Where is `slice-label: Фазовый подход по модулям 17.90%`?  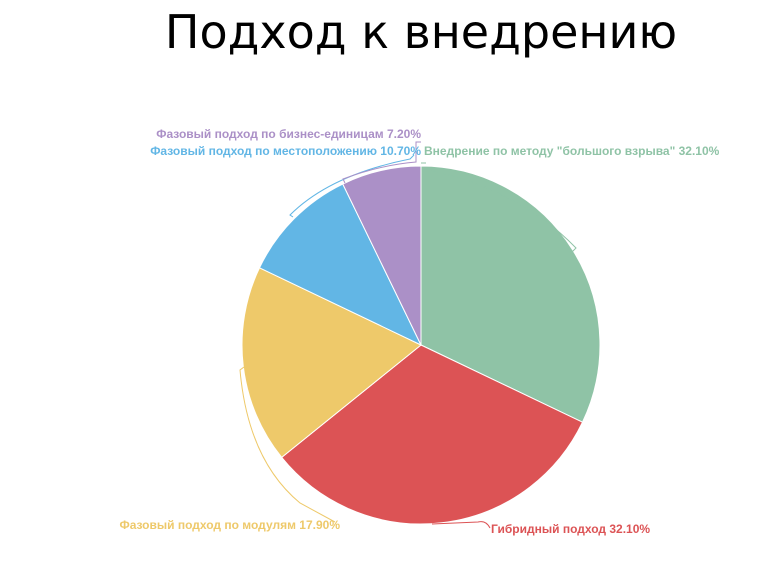 slice-label: Фазовый подход по модулям 17.90% is located at coordinates (229, 525).